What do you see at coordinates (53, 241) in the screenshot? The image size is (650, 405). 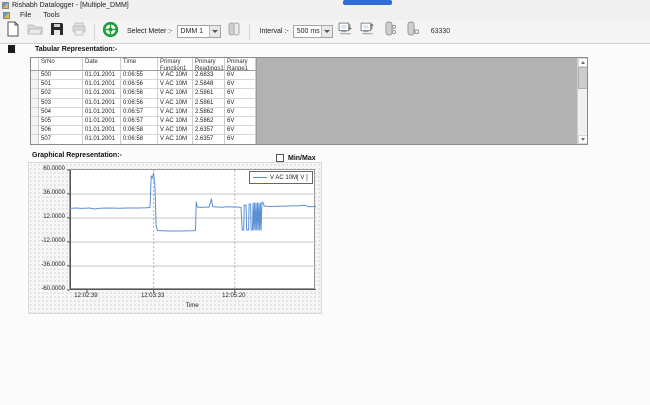 I see `y-tick-label: -12.0000` at bounding box center [53, 241].